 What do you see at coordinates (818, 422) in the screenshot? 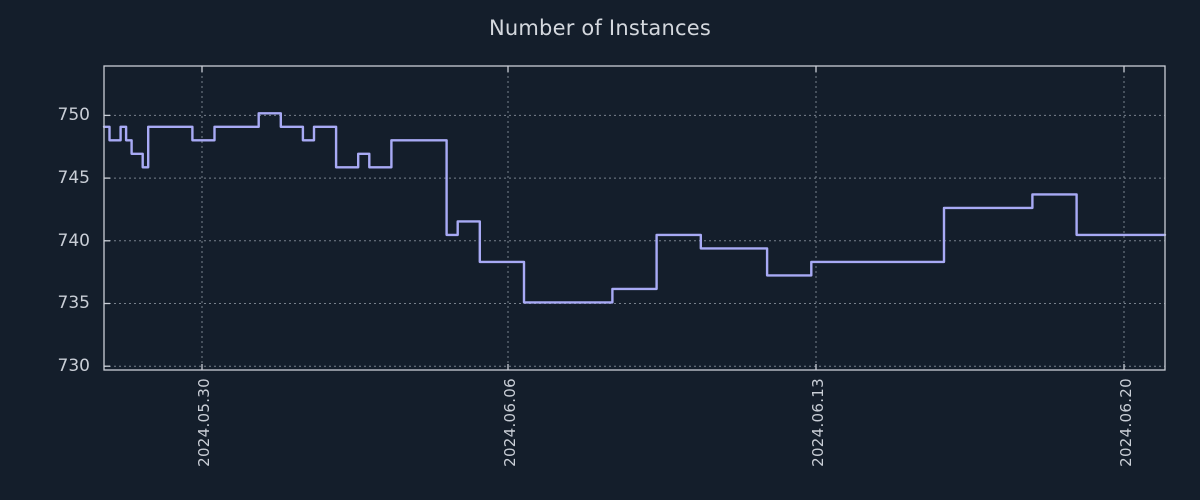
I see `xtick-label-2024-06-13: 2024.06.13` at bounding box center [818, 422].